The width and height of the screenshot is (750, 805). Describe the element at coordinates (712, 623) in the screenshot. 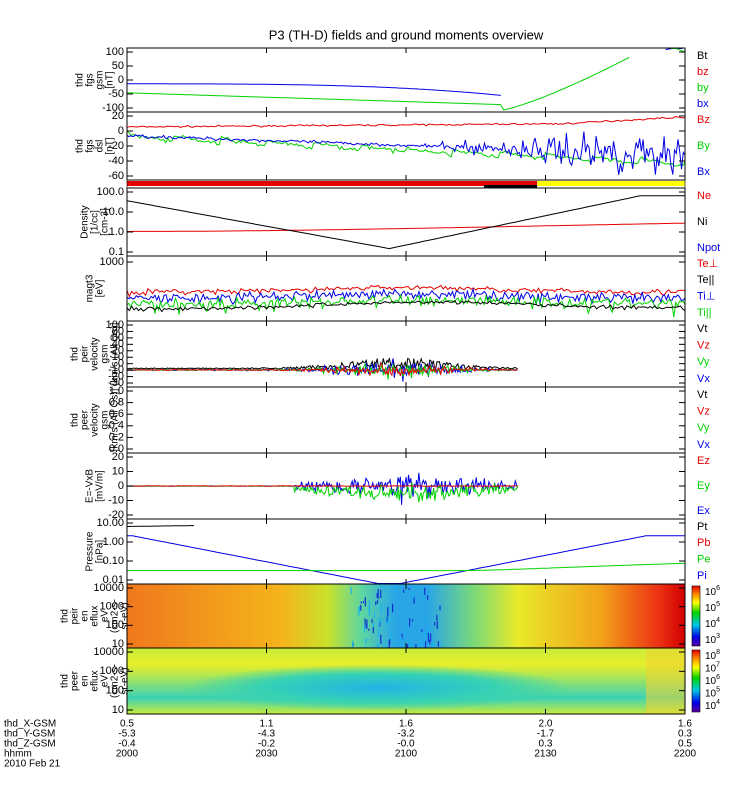

I see `colorbar-tick-label: 10⁴` at that location.